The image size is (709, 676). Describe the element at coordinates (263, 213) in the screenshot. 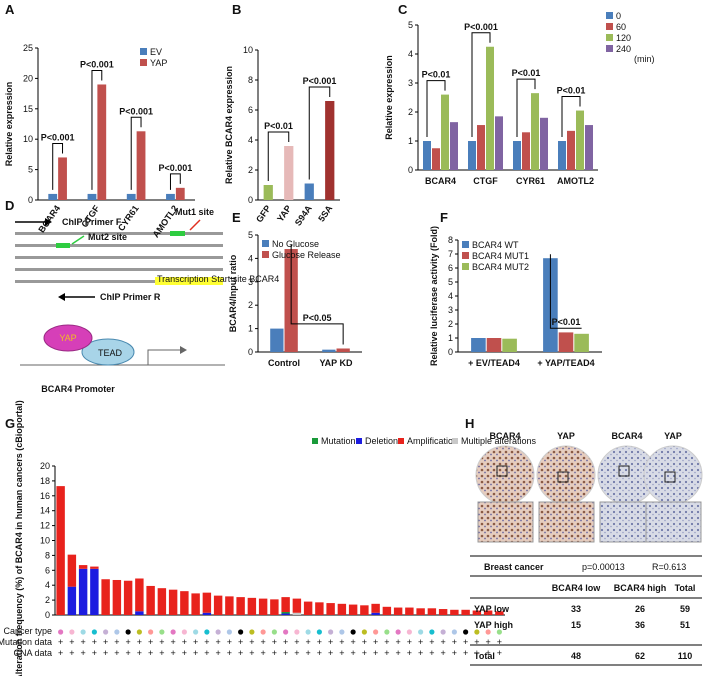

I see `x-tick-label: GFP` at that location.